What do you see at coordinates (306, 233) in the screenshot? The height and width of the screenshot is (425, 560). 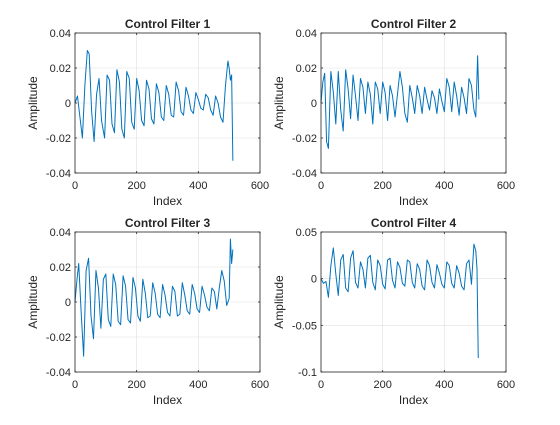 I see `y-tick-label: 0.05` at bounding box center [306, 233].